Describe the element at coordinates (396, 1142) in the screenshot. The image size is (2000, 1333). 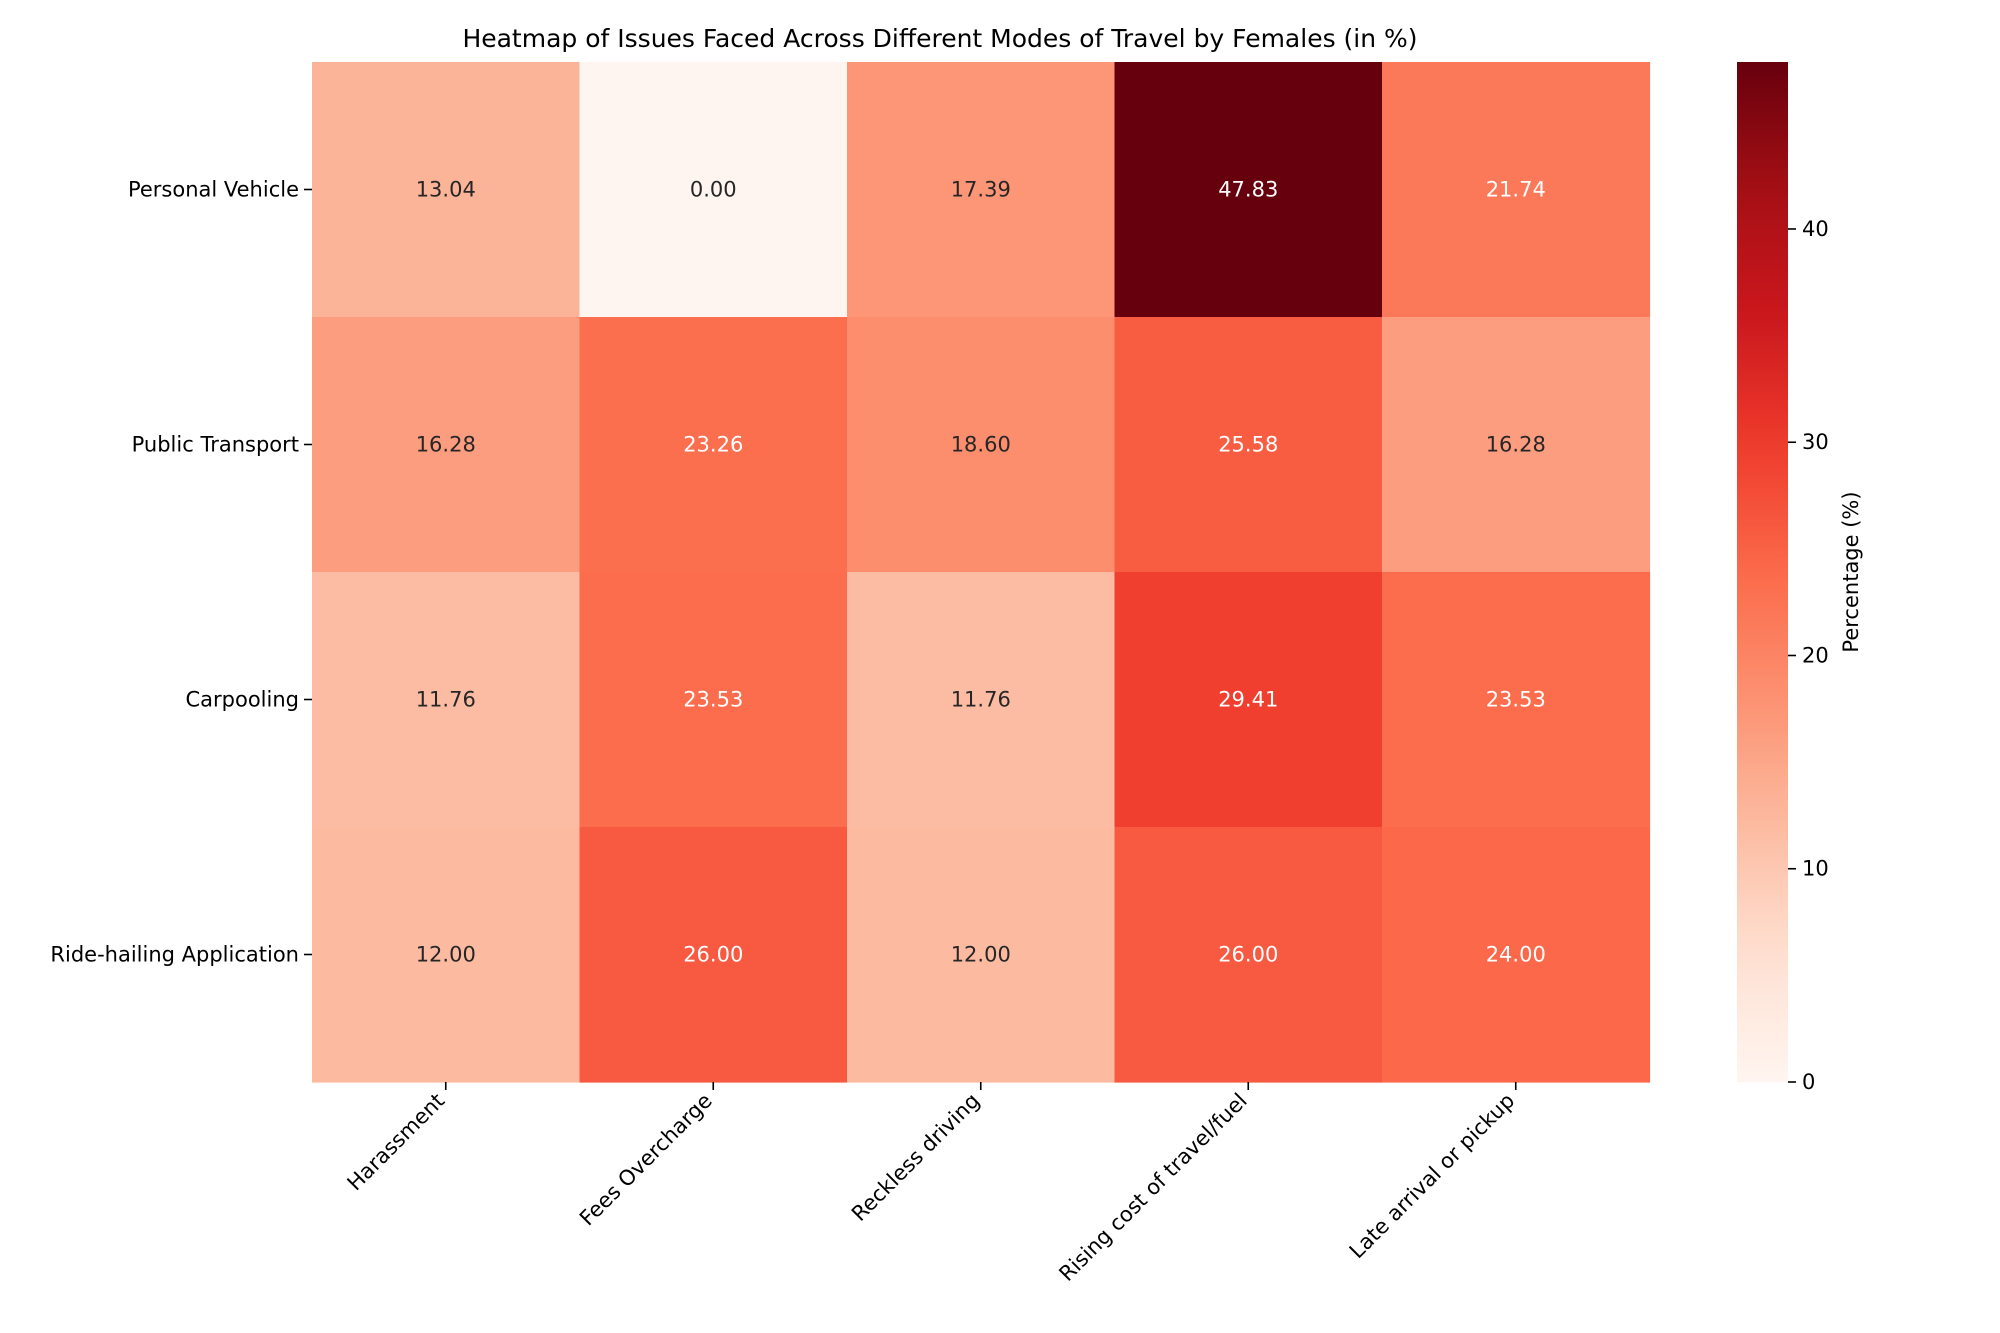
I see `column-label: Harassment` at that location.